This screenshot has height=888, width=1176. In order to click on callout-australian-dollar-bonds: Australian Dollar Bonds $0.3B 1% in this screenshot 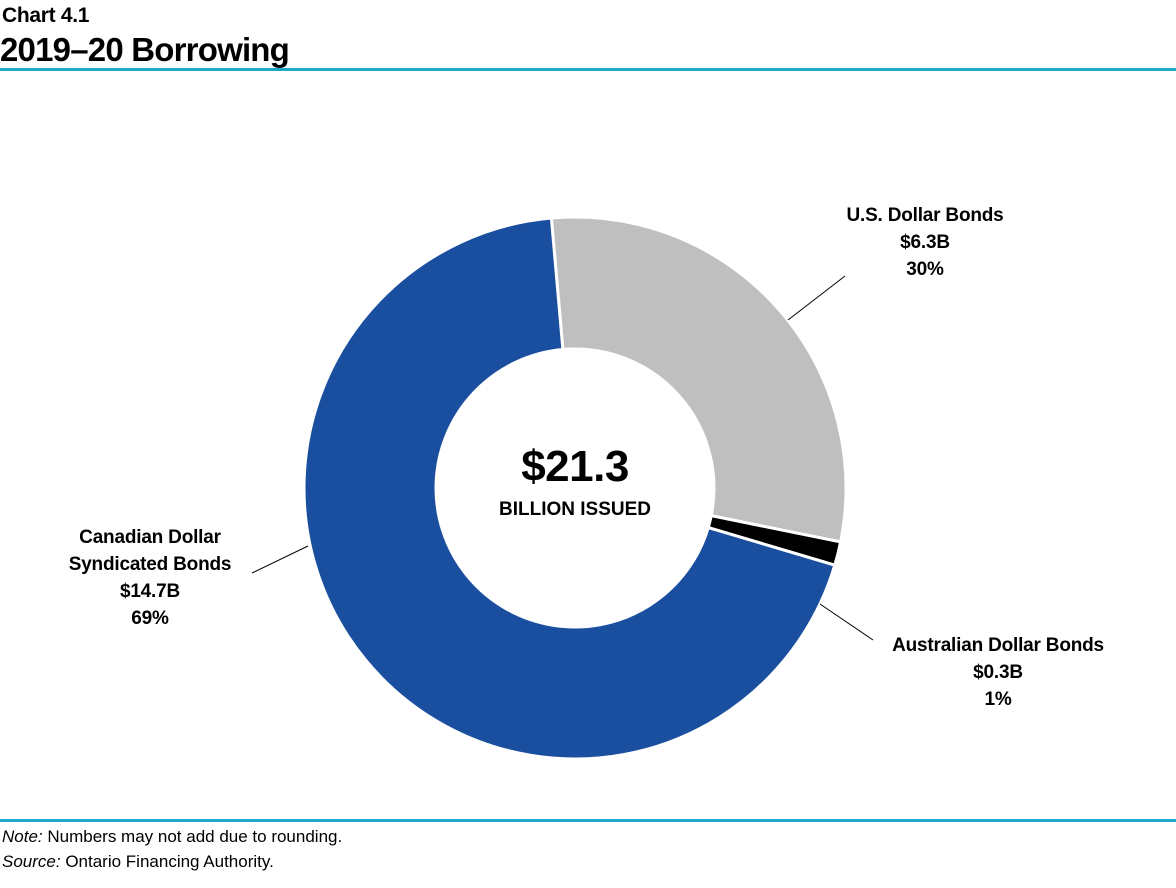, I will do `click(998, 672)`.